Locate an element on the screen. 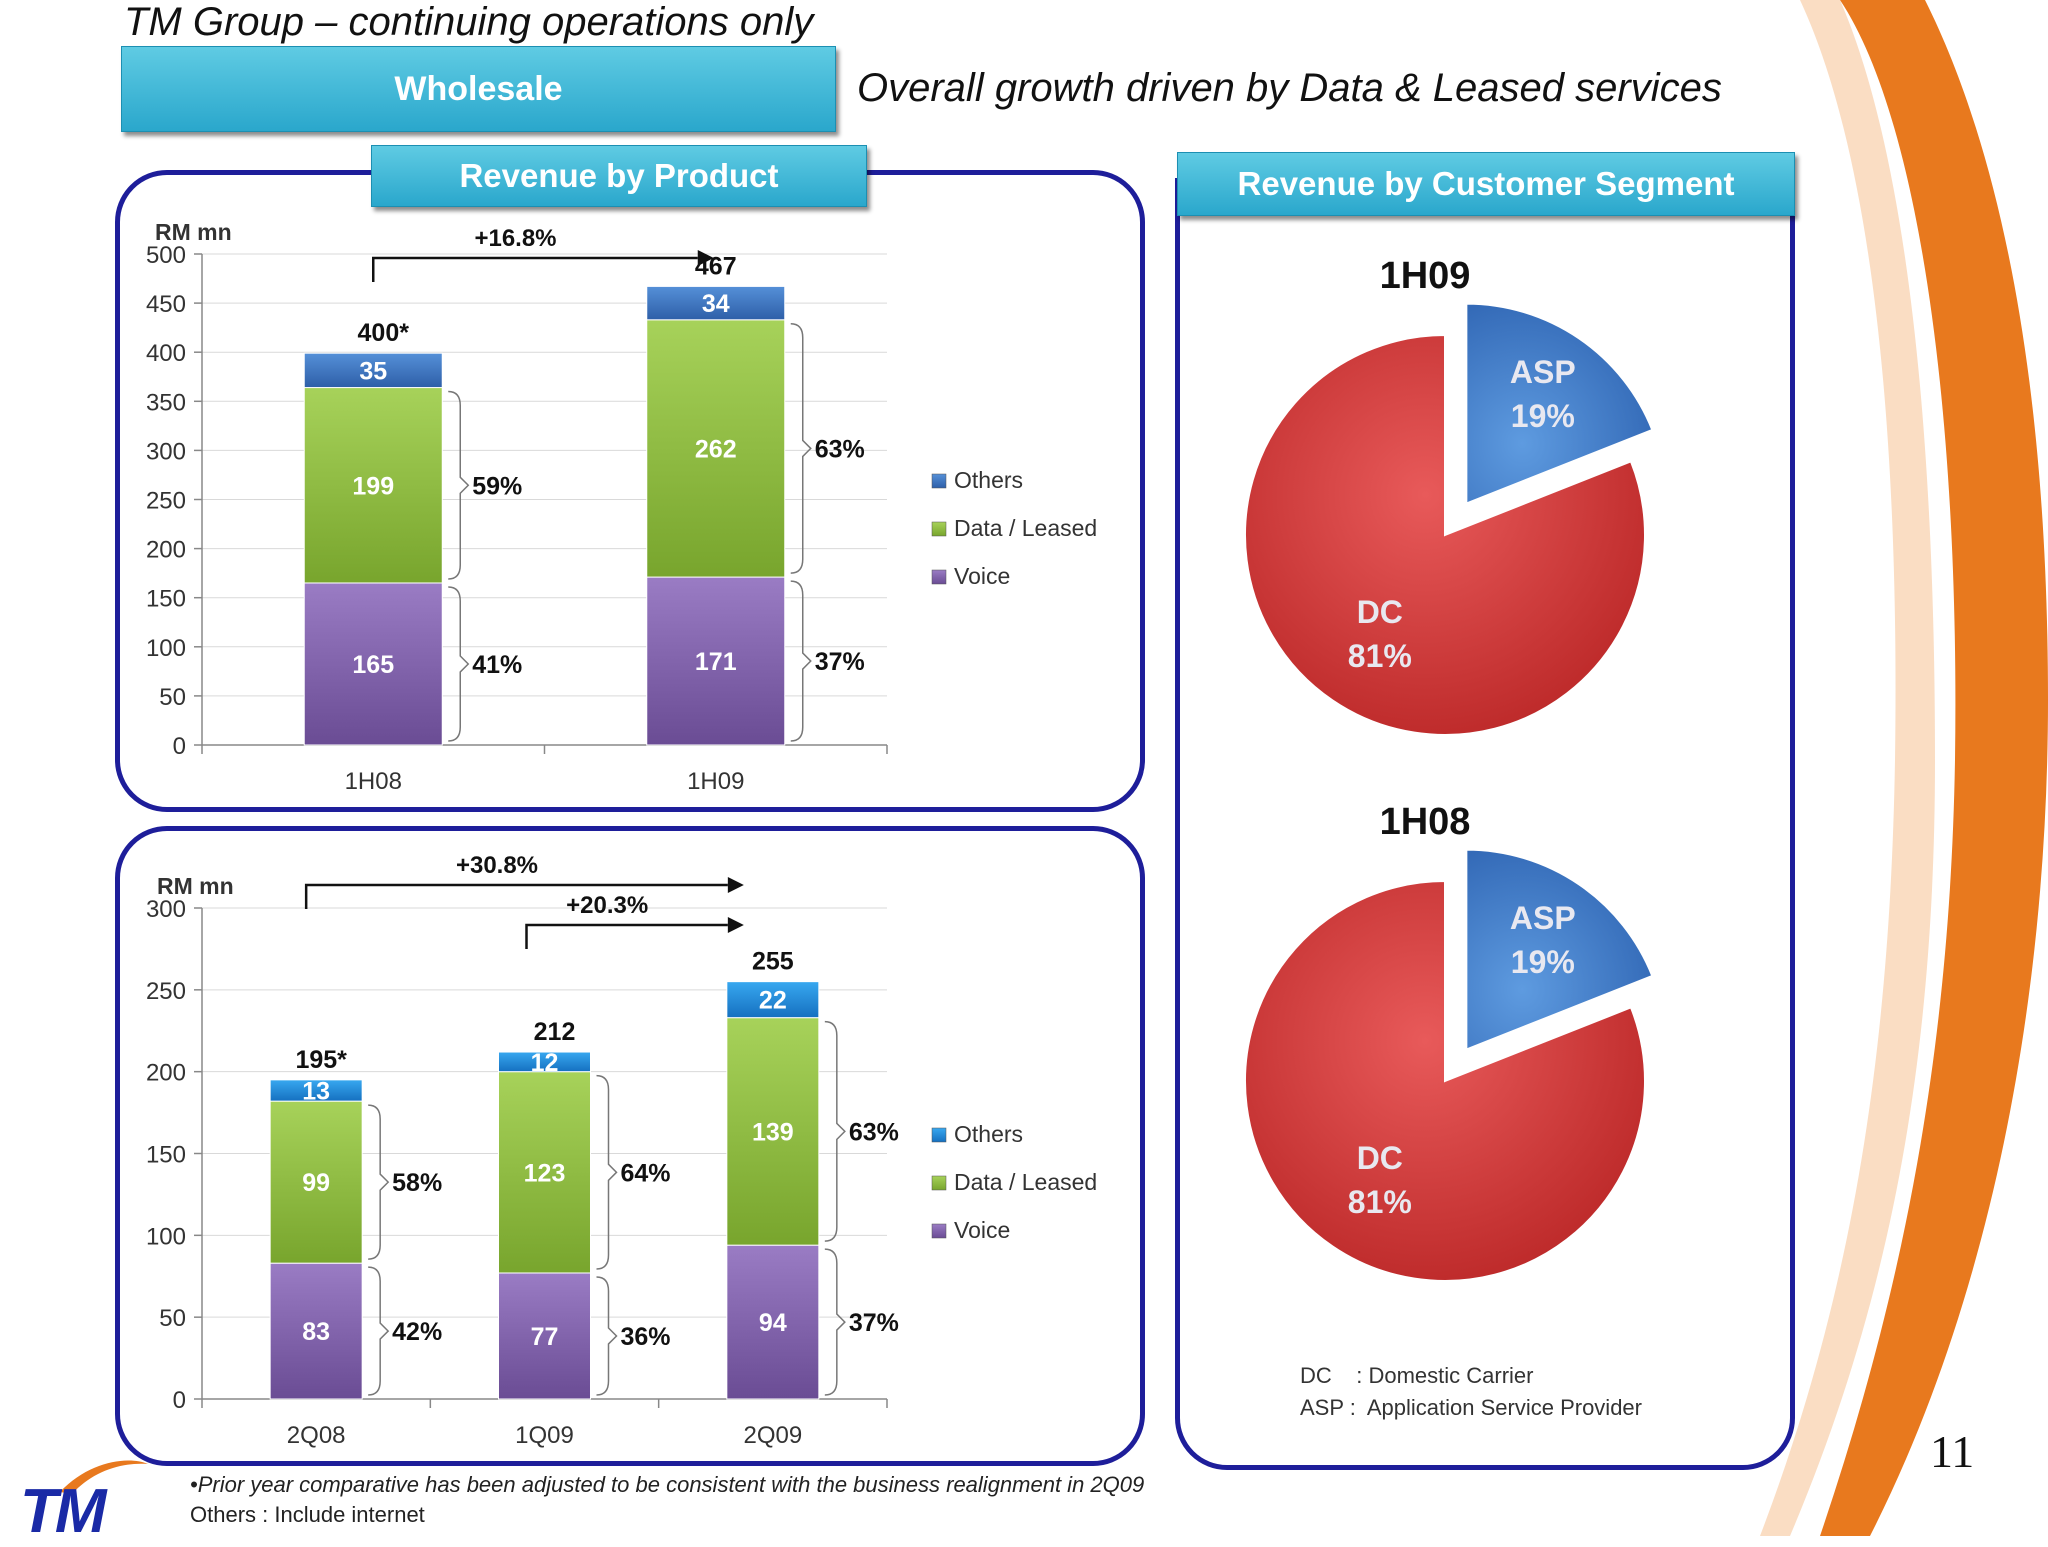 This screenshot has width=2048, height=1547. data-label: 35 is located at coordinates (373, 371).